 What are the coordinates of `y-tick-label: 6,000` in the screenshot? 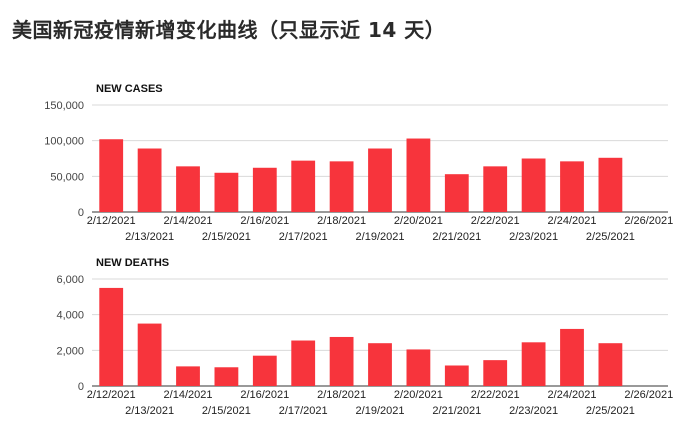 It's located at (70, 280).